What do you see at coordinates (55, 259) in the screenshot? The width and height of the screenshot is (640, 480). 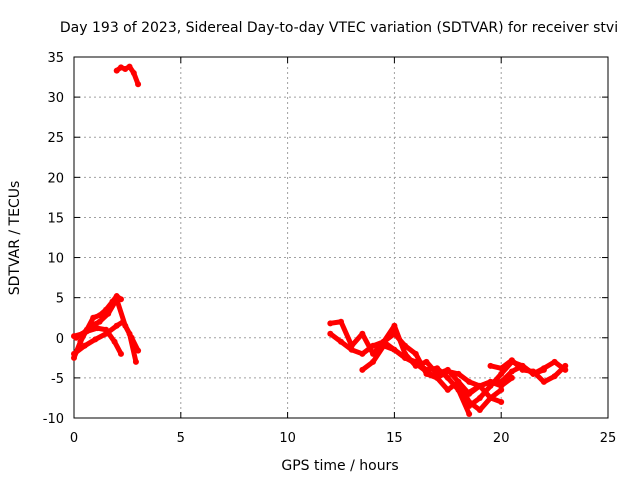 I see `y-tick-label: 10` at bounding box center [55, 259].